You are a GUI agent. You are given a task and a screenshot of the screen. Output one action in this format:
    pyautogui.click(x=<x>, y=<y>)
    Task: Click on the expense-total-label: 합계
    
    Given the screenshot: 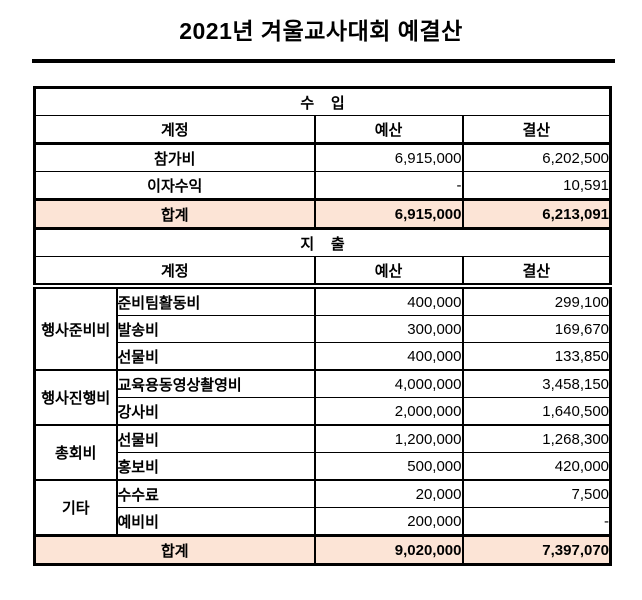 What is the action you would take?
    pyautogui.click(x=174, y=550)
    